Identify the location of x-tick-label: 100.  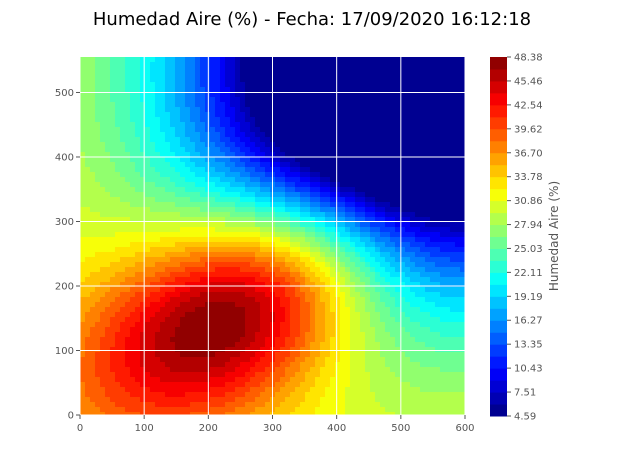
(144, 428).